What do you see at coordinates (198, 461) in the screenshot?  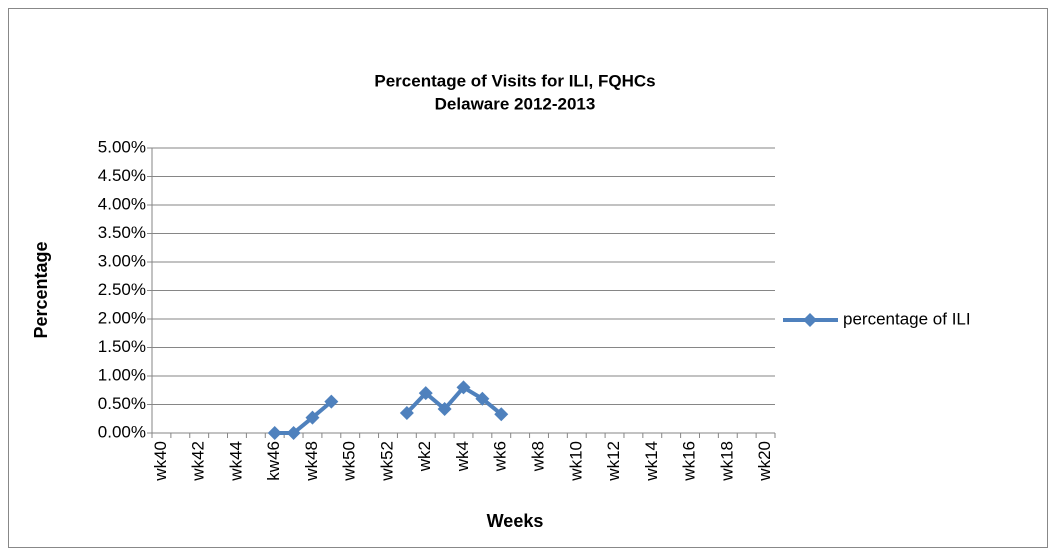 I see `x-tick-label: wk42` at bounding box center [198, 461].